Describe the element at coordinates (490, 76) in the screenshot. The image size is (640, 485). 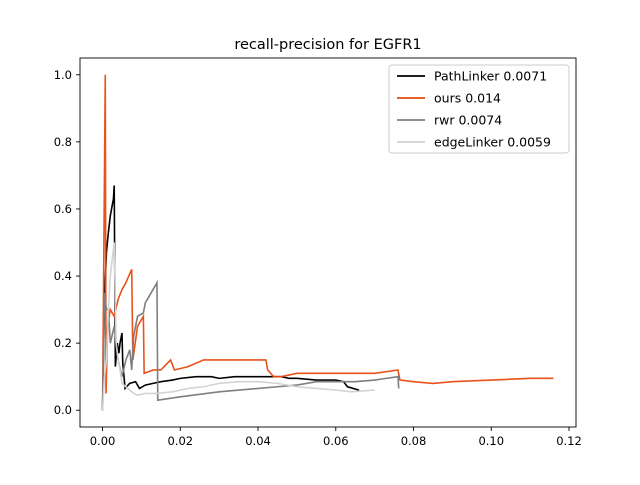
I see `legend-label-0: PathLinker 0.0071` at that location.